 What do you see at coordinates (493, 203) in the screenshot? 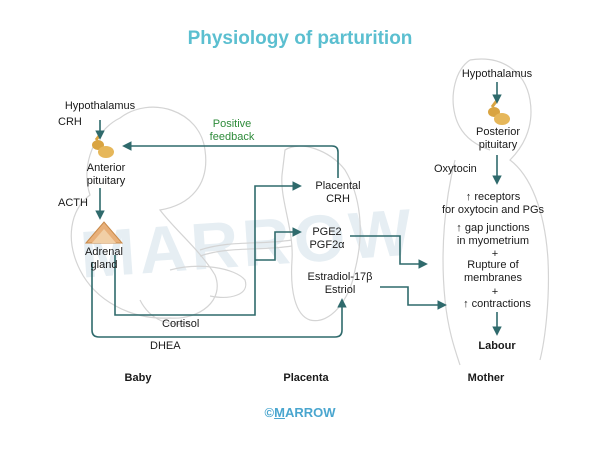
I see `receptors-label: ↑ receptors for oxytocin and PGs` at bounding box center [493, 203].